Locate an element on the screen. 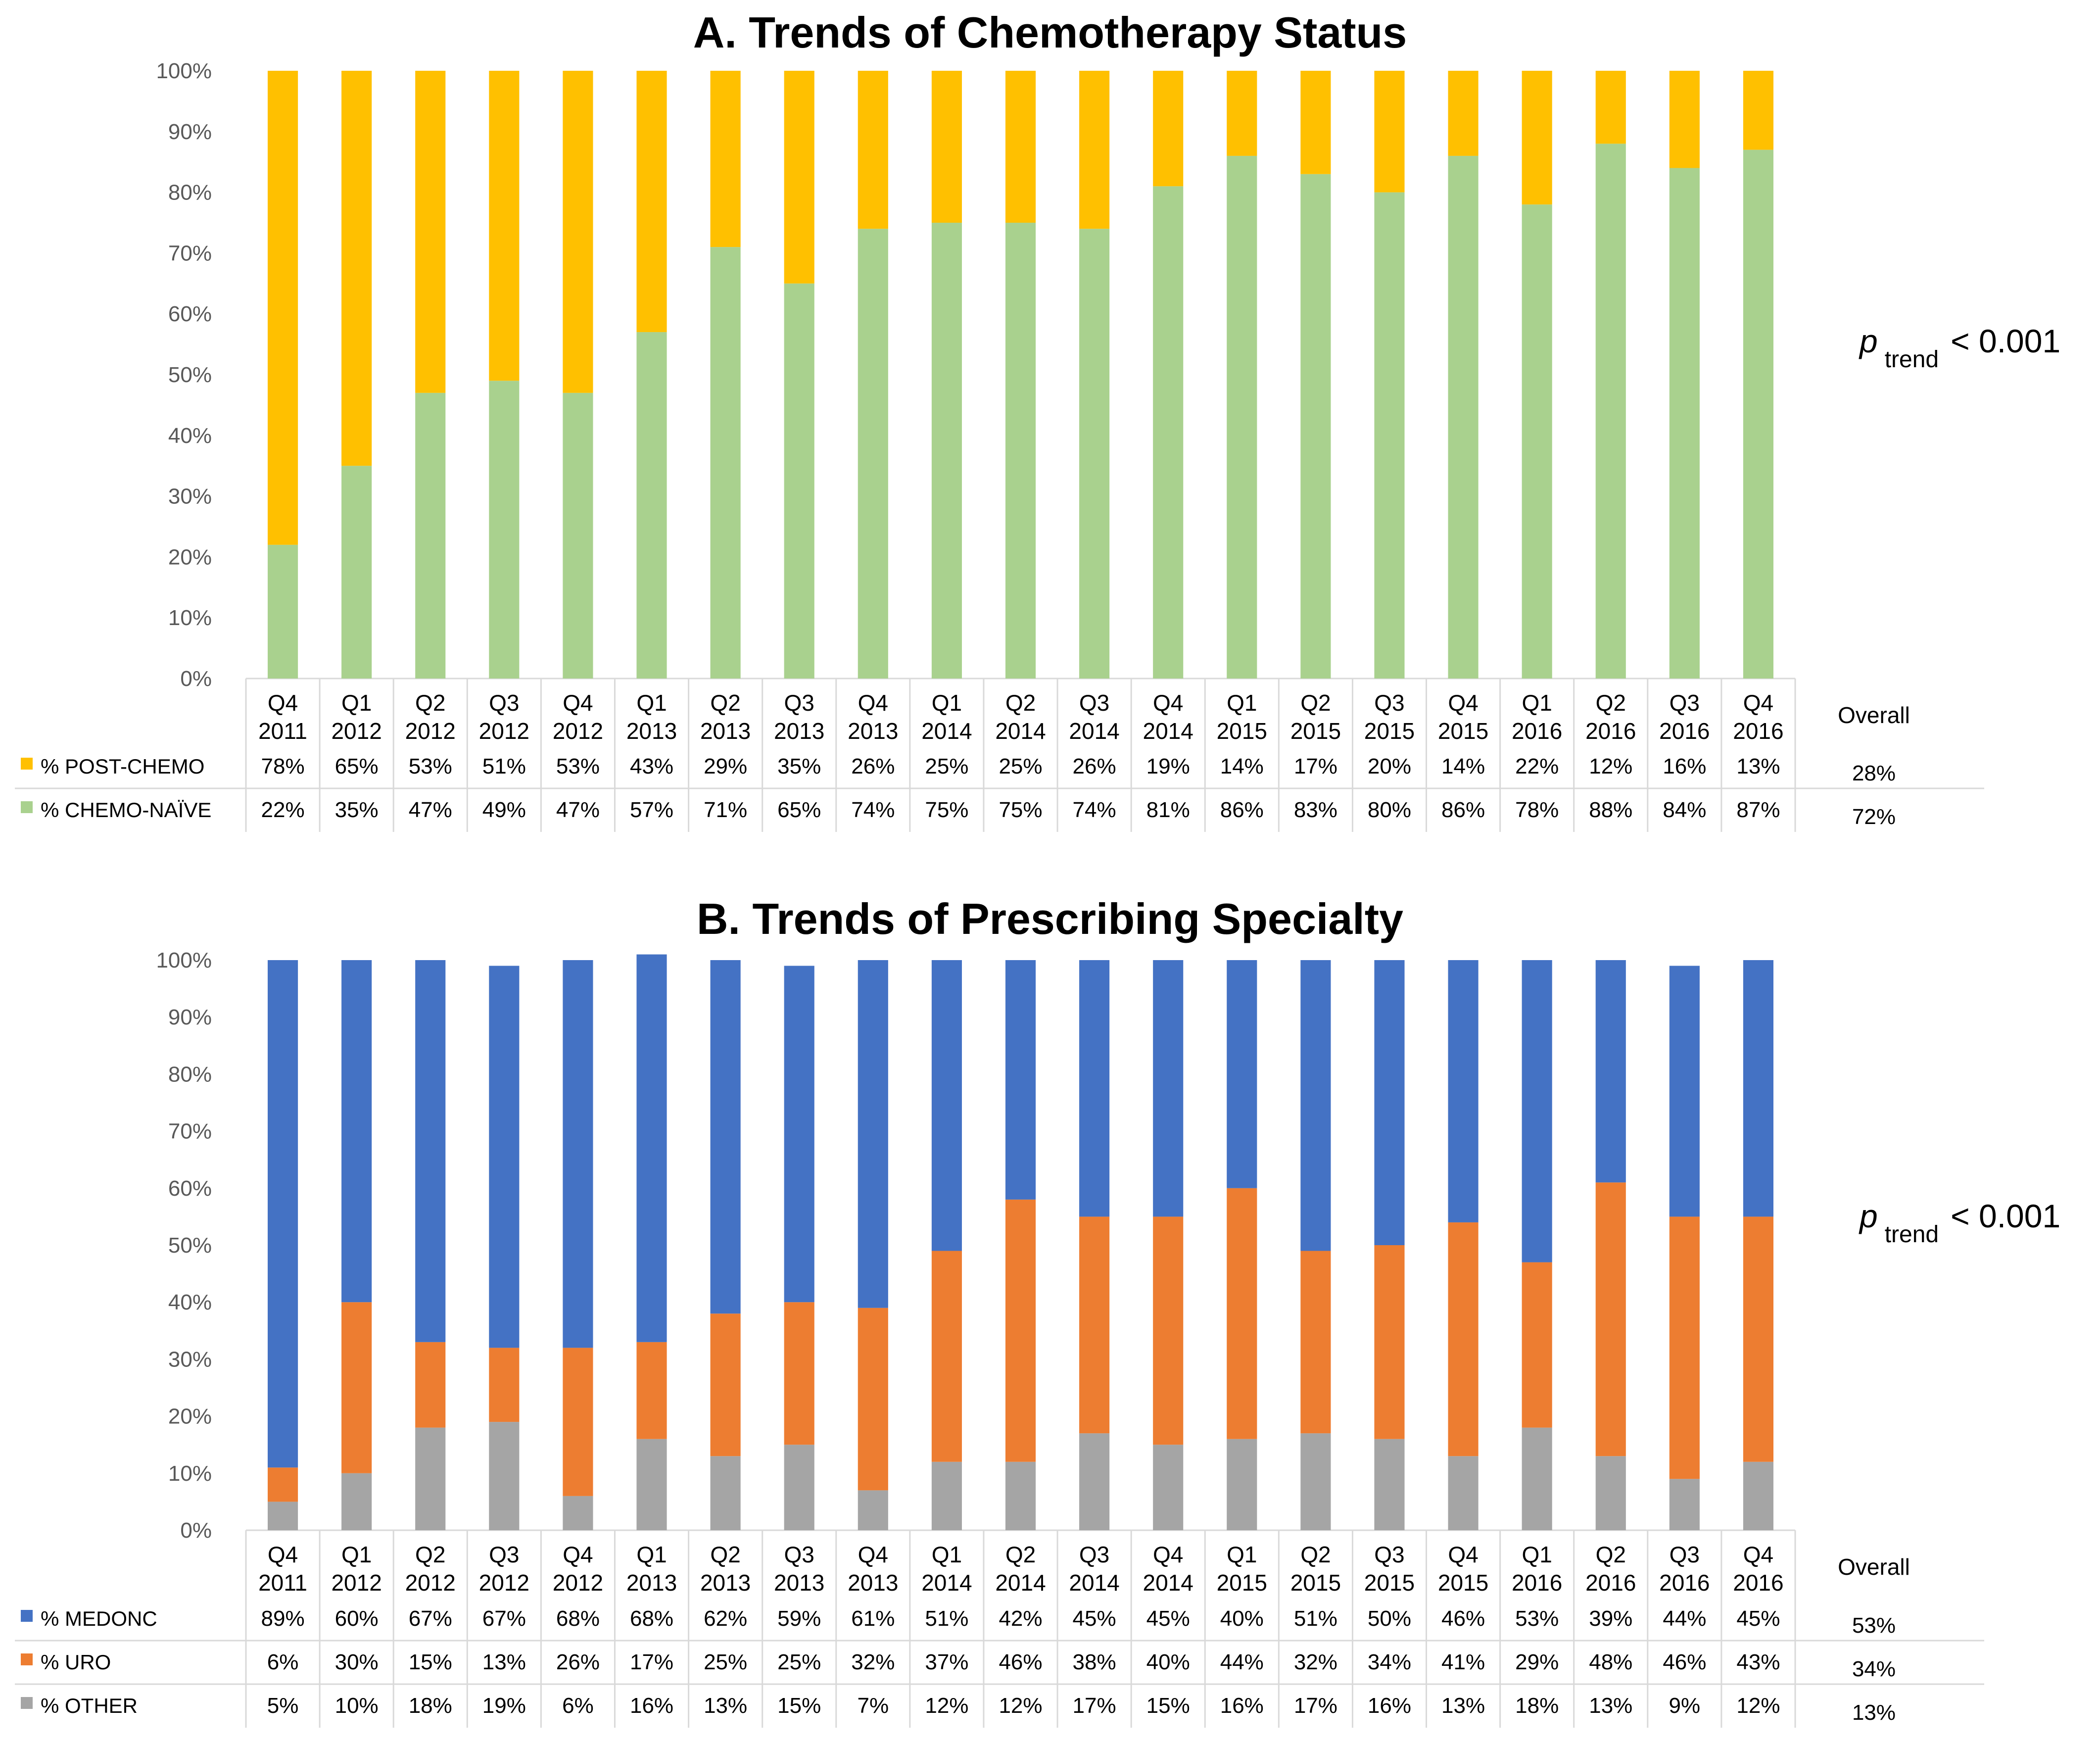 The image size is (2100, 1747). data-label: 59% is located at coordinates (799, 1618).